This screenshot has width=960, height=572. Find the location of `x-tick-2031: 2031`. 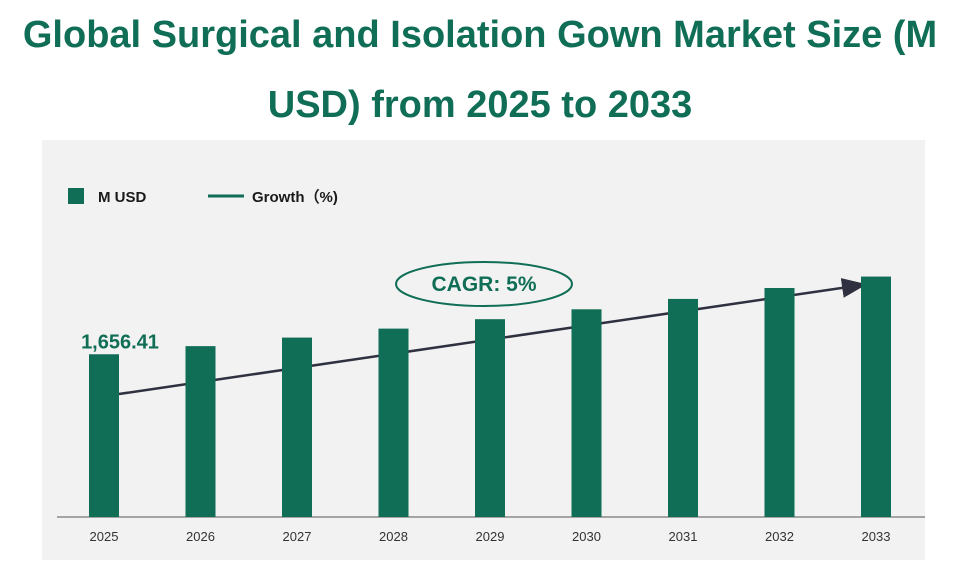

x-tick-2031: 2031 is located at coordinates (683, 536).